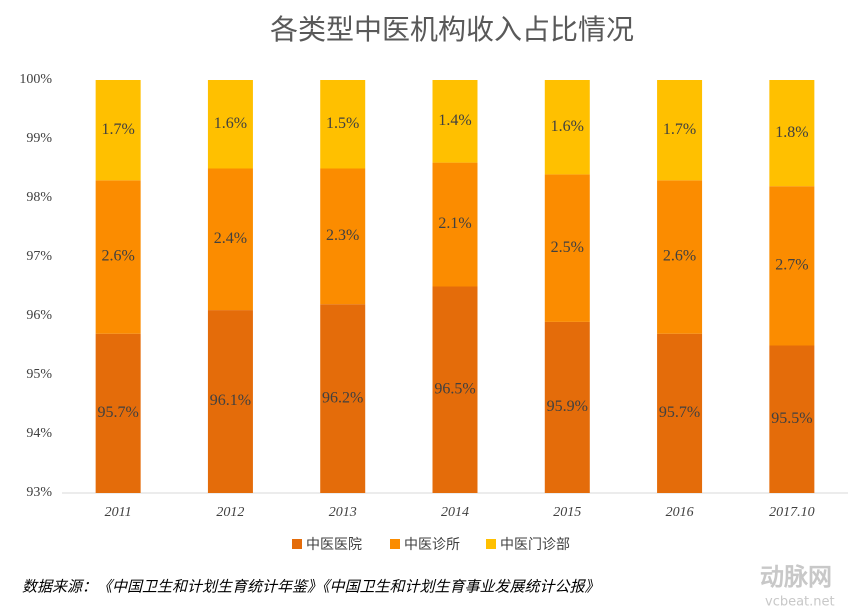 The width and height of the screenshot is (863, 615). Describe the element at coordinates (35, 79) in the screenshot. I see `y-tick-label: 100%` at that location.